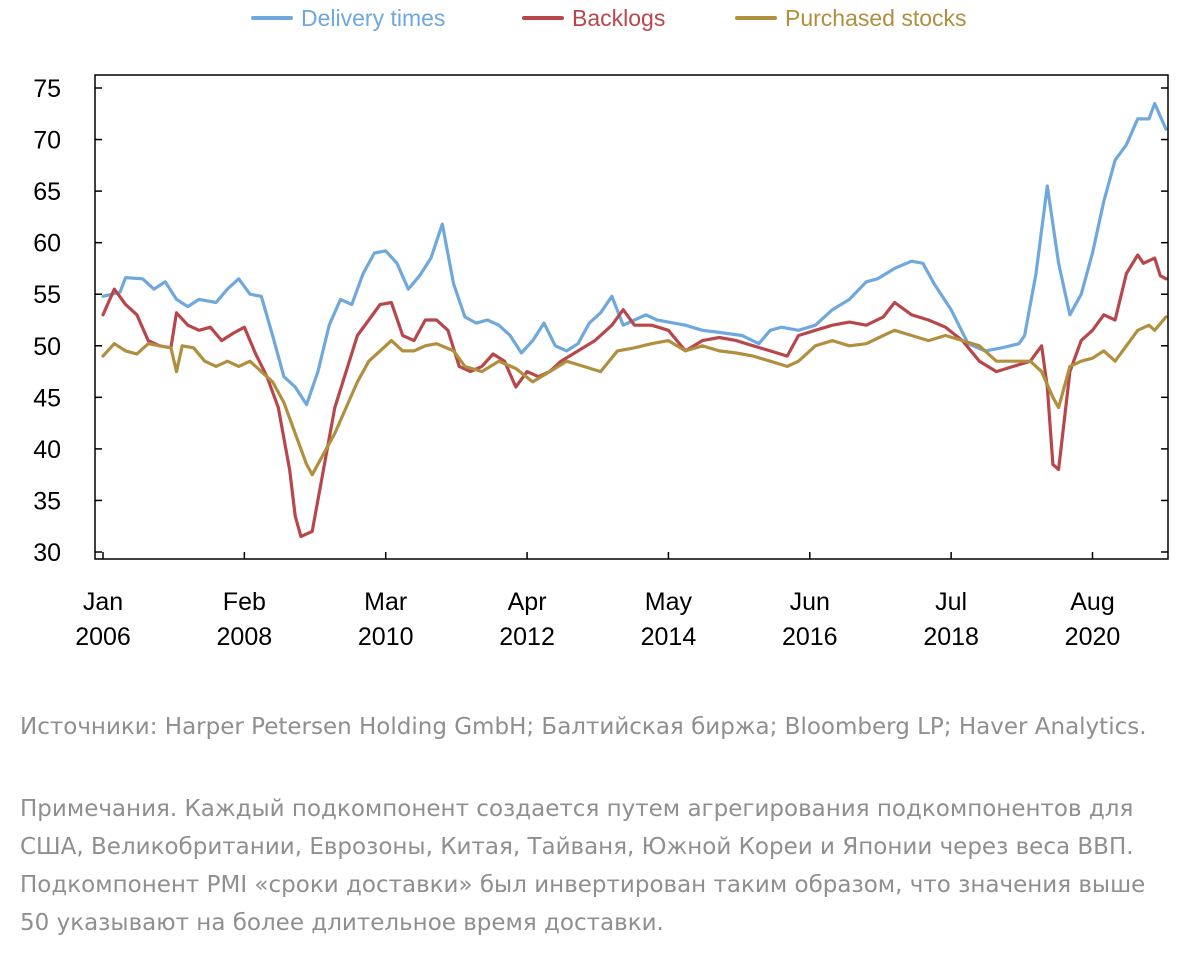 The image size is (1200, 969). I want to click on y-tick-label: 35, so click(47, 501).